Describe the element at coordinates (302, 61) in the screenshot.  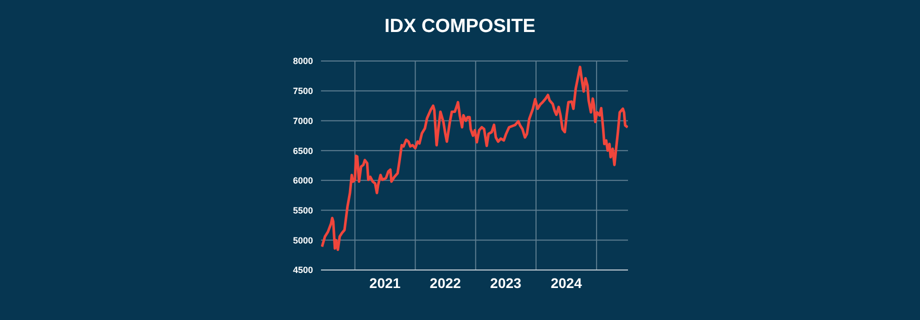
I see `y-tick-label: 8000` at that location.